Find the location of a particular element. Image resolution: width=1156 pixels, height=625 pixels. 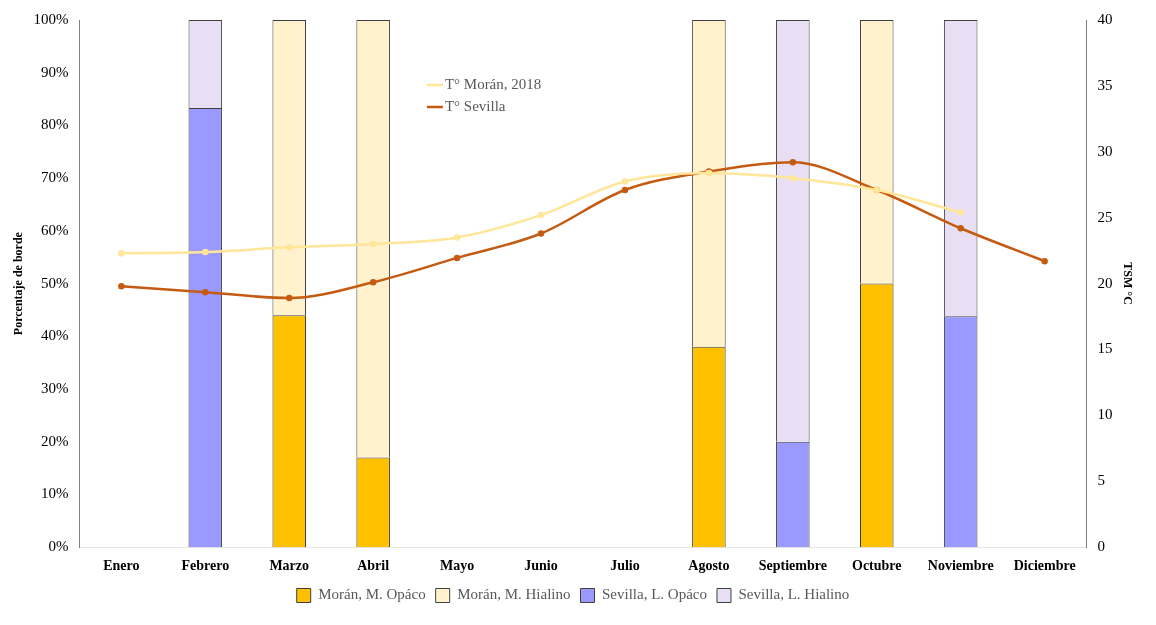

y2-tick-label: 0 is located at coordinates (1101, 546).